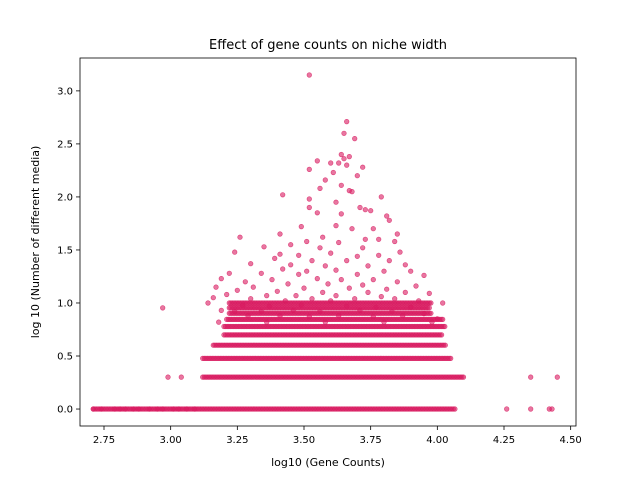 This screenshot has height=480, width=640. Describe the element at coordinates (65, 91) in the screenshot. I see `y-tick-label: 3.0` at that location.